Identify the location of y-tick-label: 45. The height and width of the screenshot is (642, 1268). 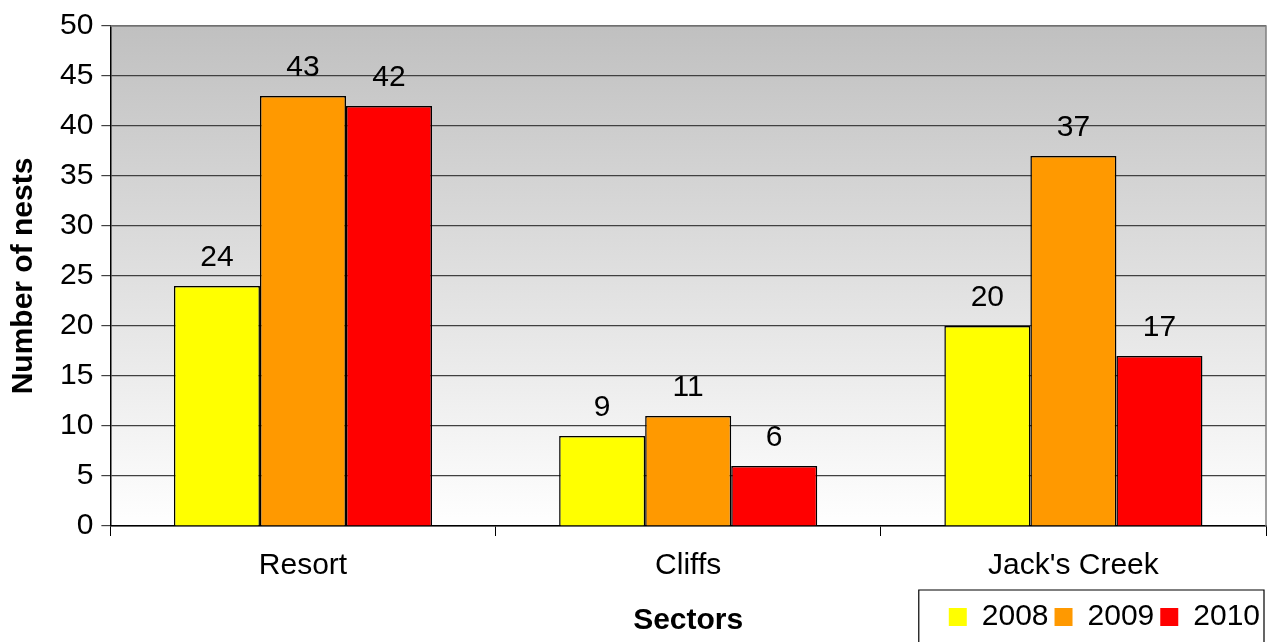
(76, 74).